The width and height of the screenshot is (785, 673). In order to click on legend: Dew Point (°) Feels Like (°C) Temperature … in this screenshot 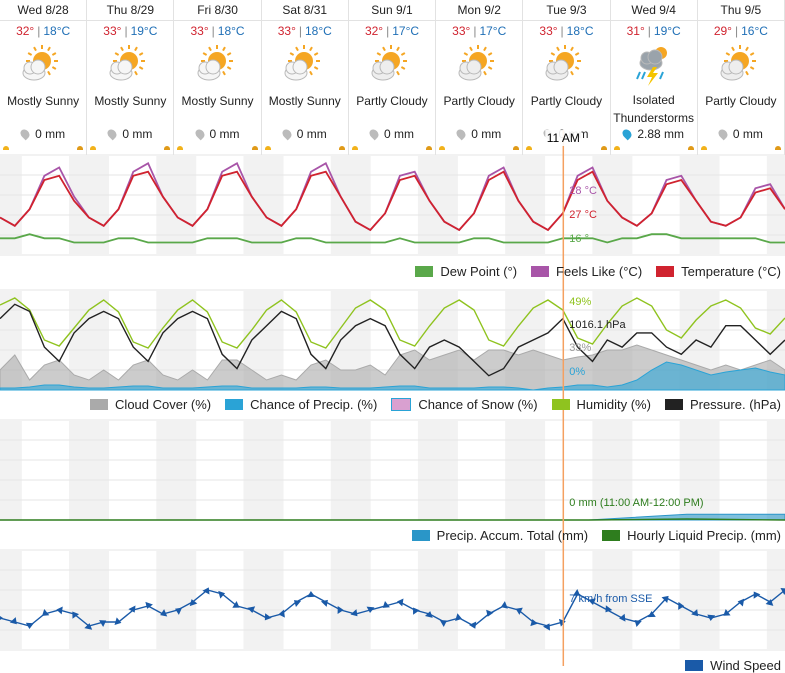, I will do `click(598, 271)`.